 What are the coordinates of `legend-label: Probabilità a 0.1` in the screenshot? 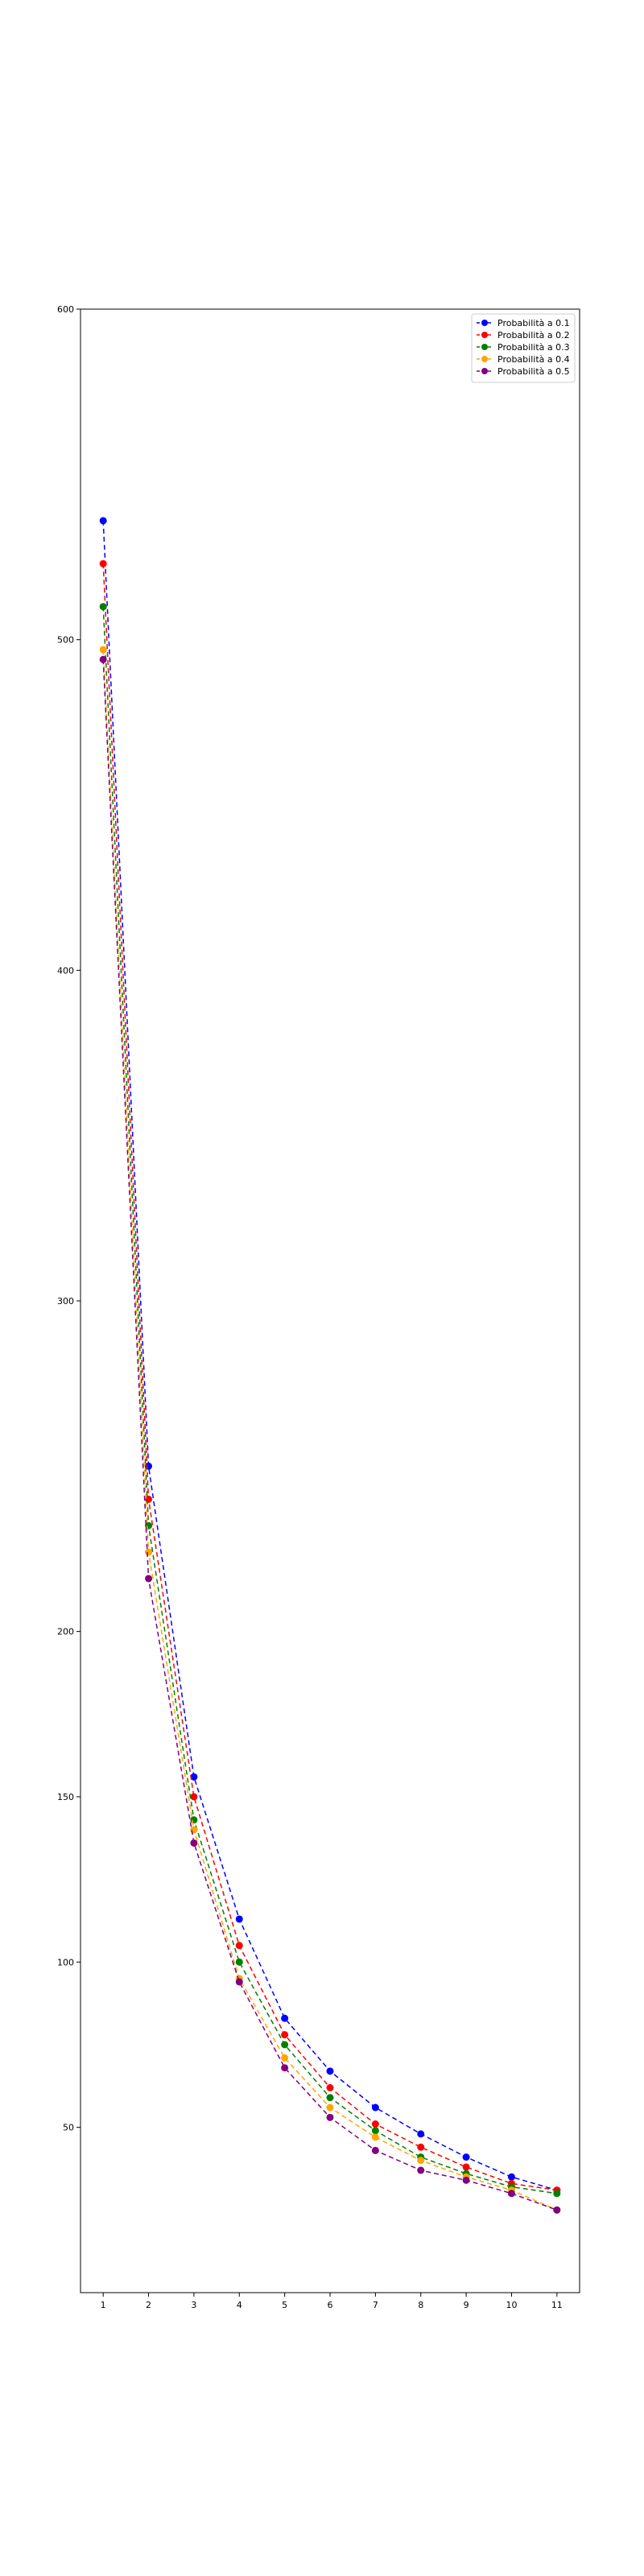 It's located at (533, 323).